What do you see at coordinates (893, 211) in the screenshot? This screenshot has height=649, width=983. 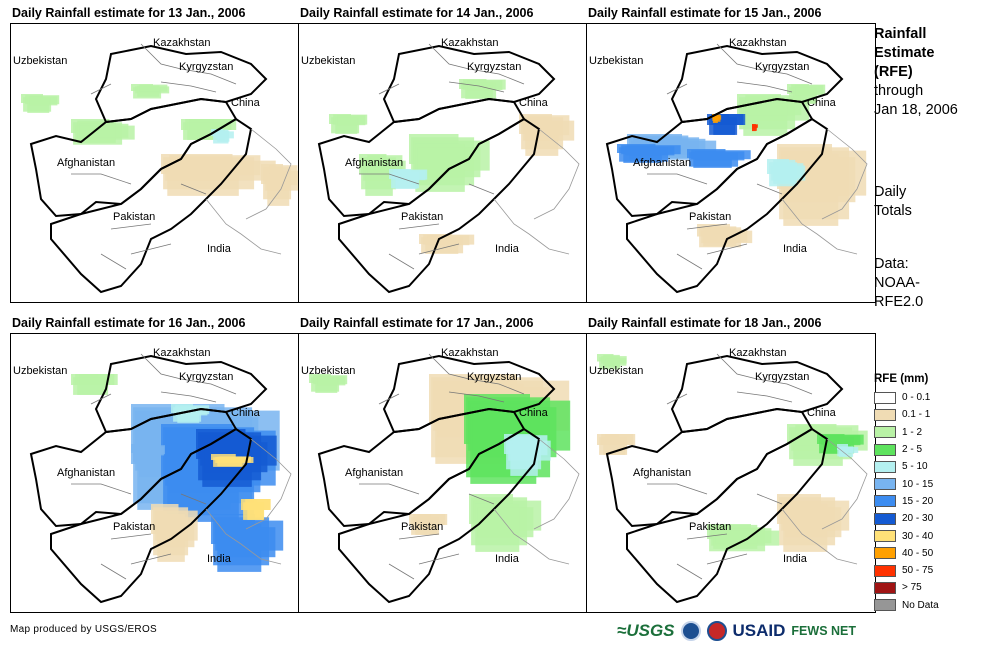 I see `daily-line: Totals` at bounding box center [893, 211].